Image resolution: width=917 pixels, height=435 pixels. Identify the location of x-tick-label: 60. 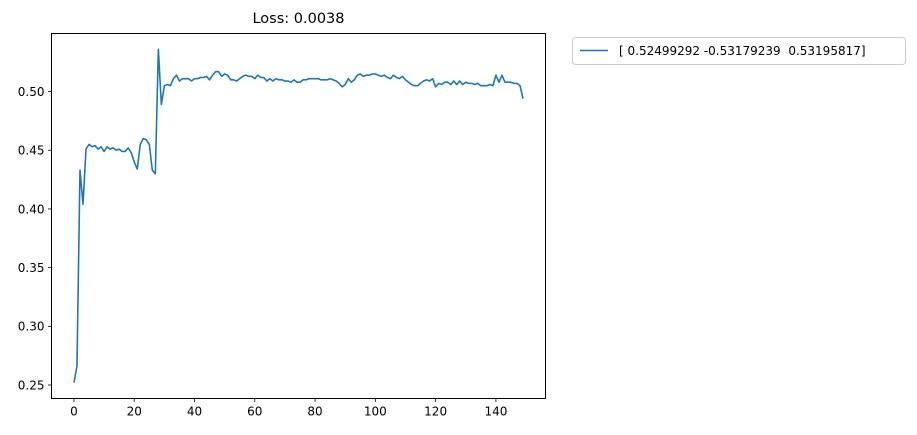
(254, 412).